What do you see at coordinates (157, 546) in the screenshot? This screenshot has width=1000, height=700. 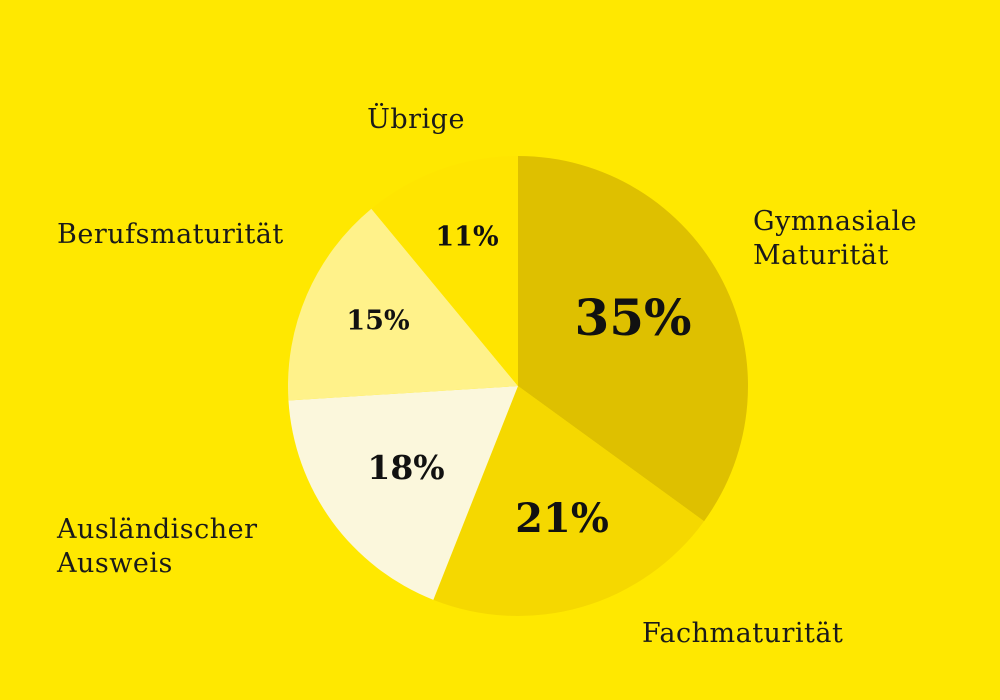 I see `category-label-auslandischer-ausweis: Ausländischer Ausweis` at bounding box center [157, 546].